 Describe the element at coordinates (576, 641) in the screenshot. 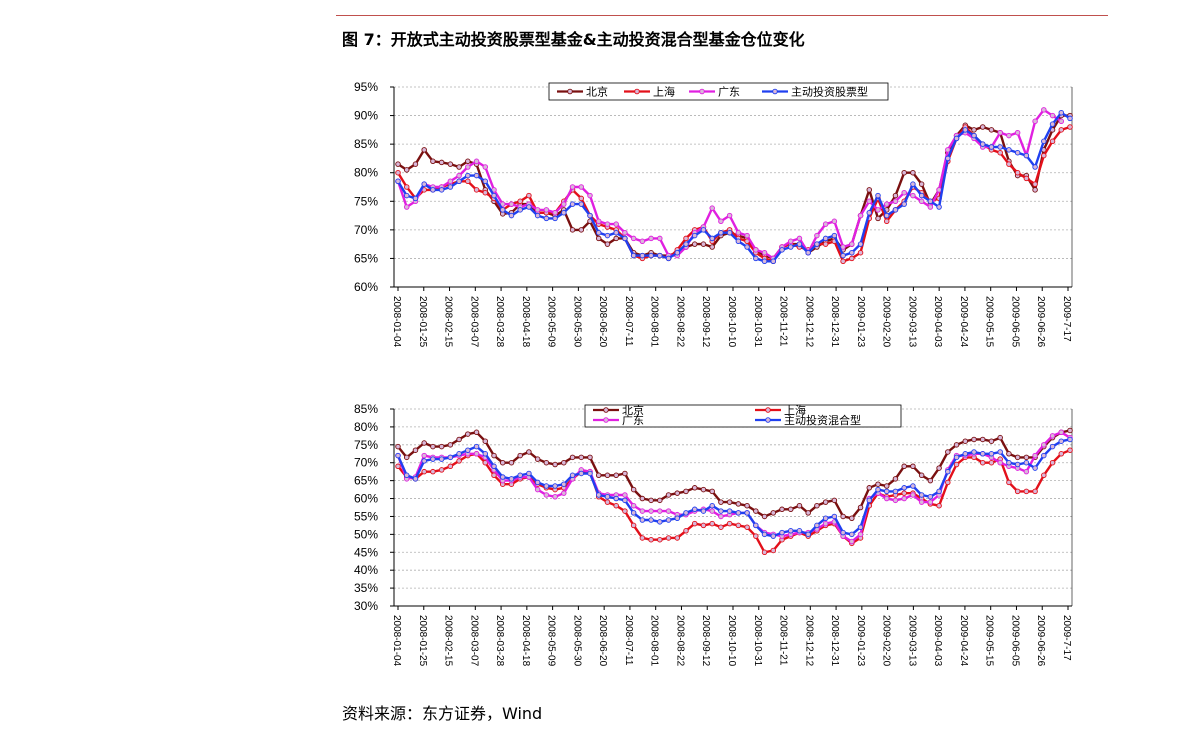

I see `x-tick-label: 2008-05-30` at that location.